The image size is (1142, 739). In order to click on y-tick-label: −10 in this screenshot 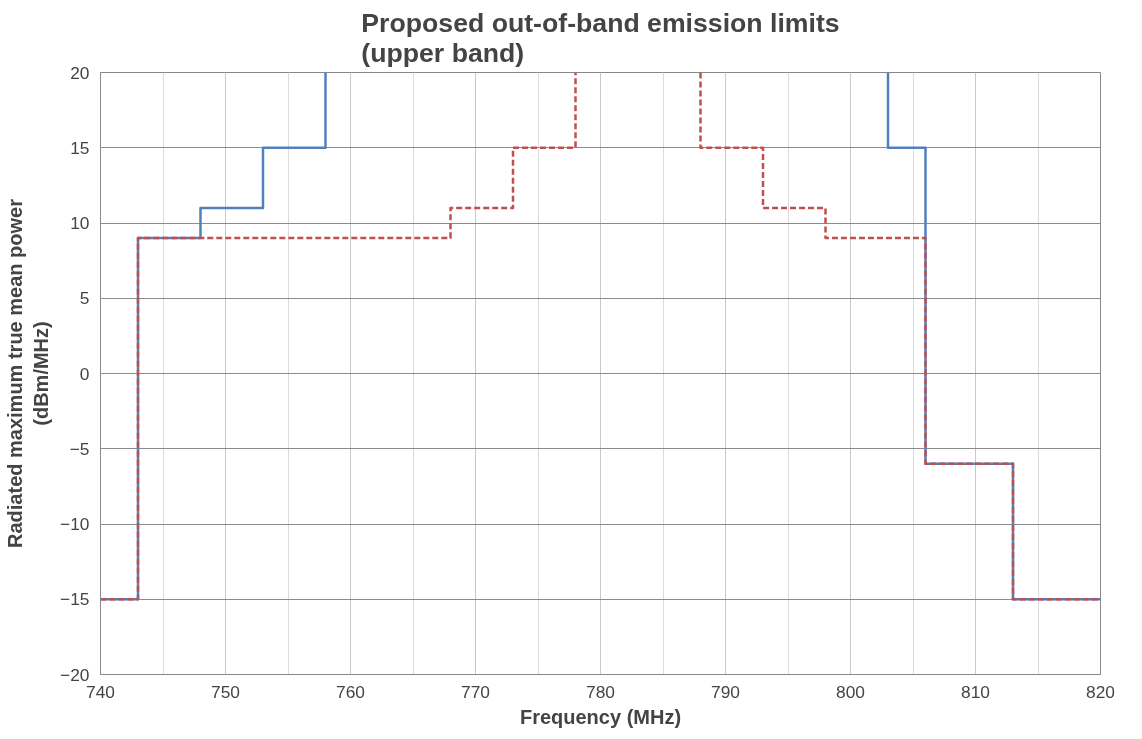, I will do `click(75, 524)`.